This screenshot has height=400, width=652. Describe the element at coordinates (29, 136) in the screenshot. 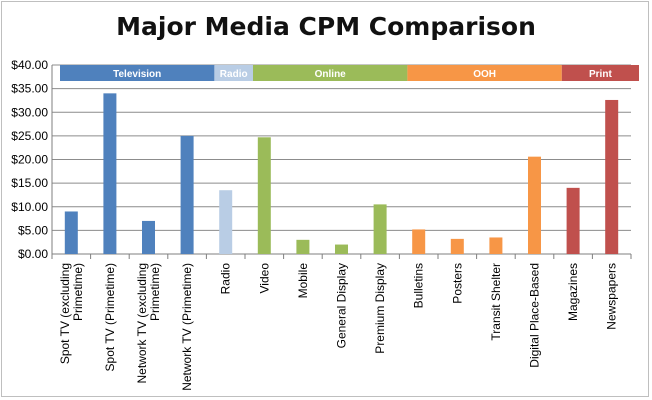

I see `y-tick-label: $25.00` at that location.